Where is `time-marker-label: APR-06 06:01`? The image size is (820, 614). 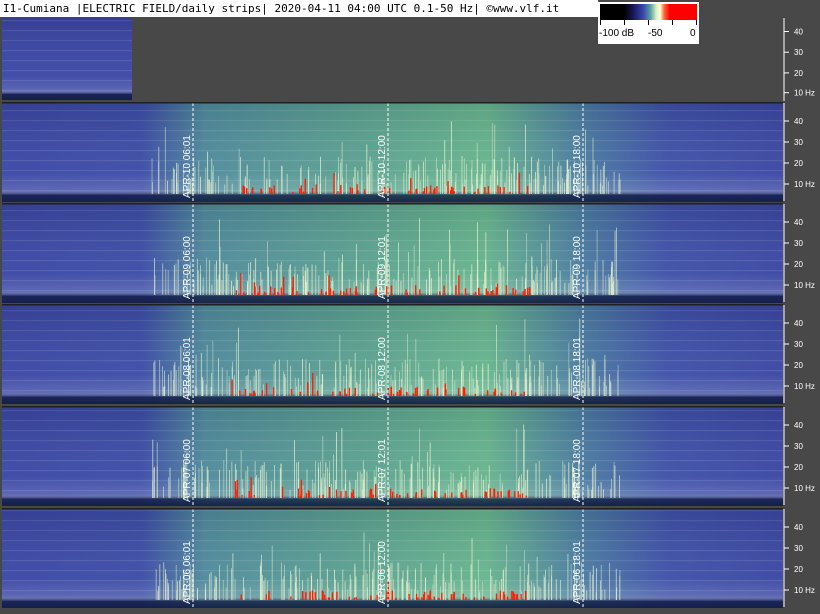
time-marker-label: APR-06 06:01 is located at coordinates (187, 572).